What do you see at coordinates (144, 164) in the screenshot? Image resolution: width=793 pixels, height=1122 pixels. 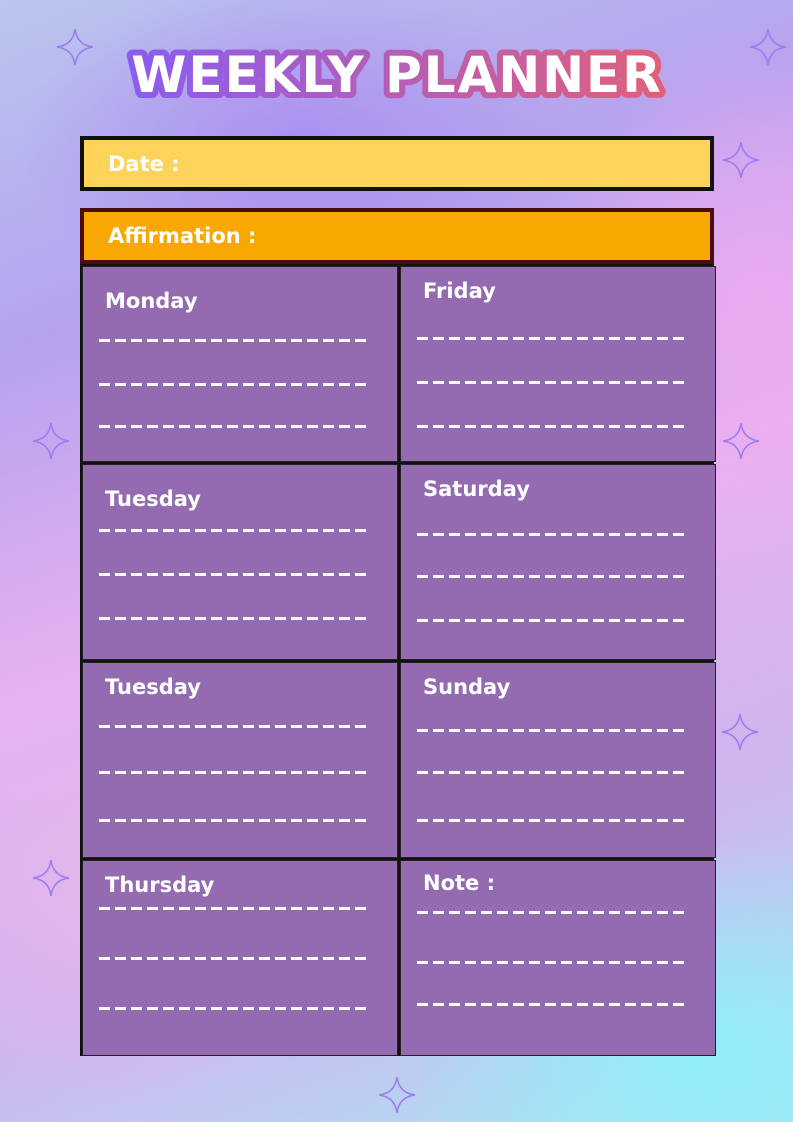 I see `date-label: Date :` at bounding box center [144, 164].